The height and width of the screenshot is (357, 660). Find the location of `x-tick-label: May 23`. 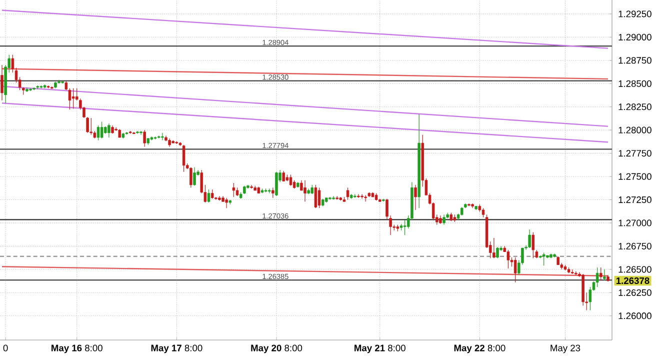

x-tick-label: May 23 is located at coordinates (565, 349).